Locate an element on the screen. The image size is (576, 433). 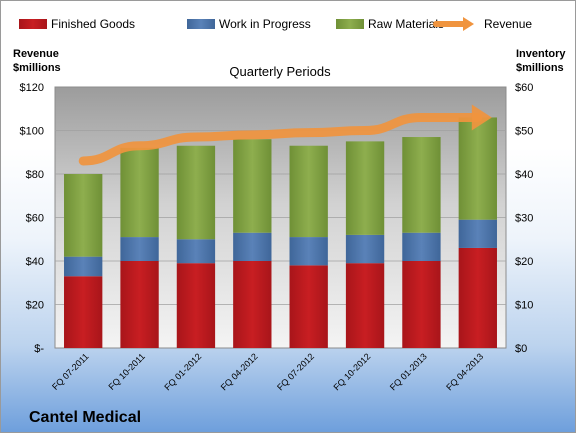
x-tick-label: FQ 07-2011 is located at coordinates (70, 371).